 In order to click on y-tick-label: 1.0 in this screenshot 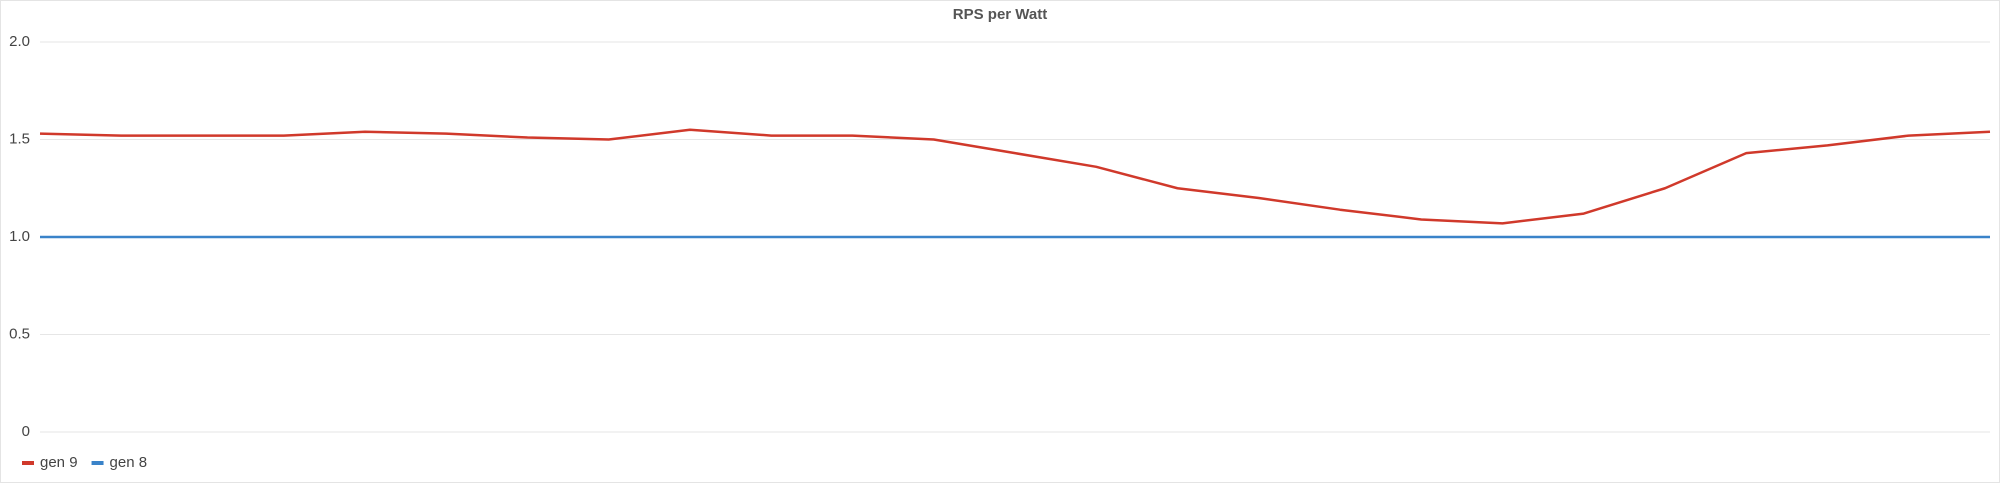, I will do `click(19, 236)`.